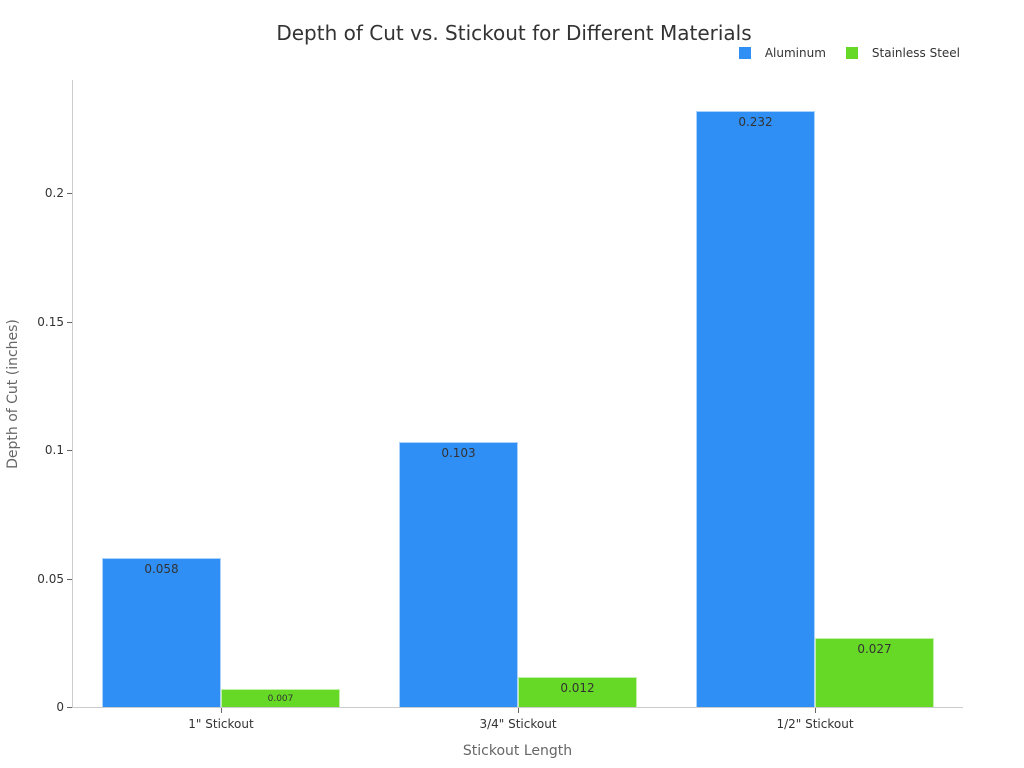  What do you see at coordinates (755, 122) in the screenshot?
I see `bar-value-label: 0.232` at bounding box center [755, 122].